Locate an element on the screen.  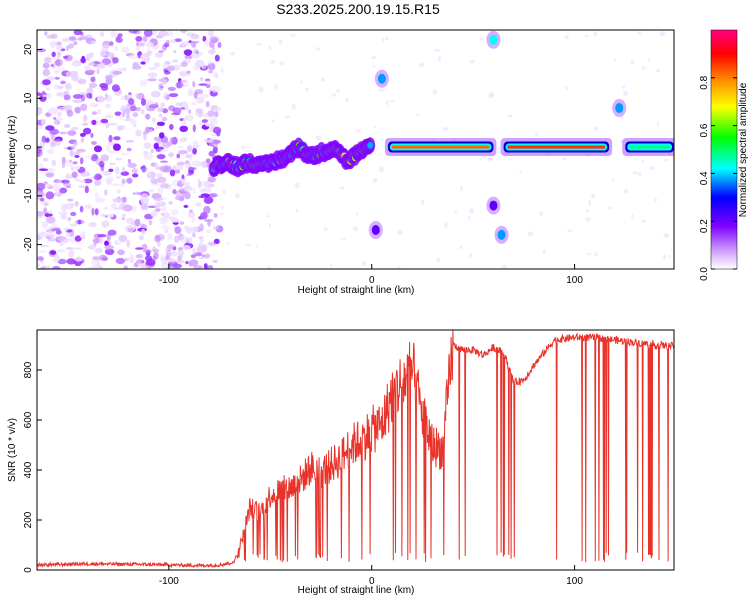
spectrogram-x-tick-label: 0 is located at coordinates (372, 280).